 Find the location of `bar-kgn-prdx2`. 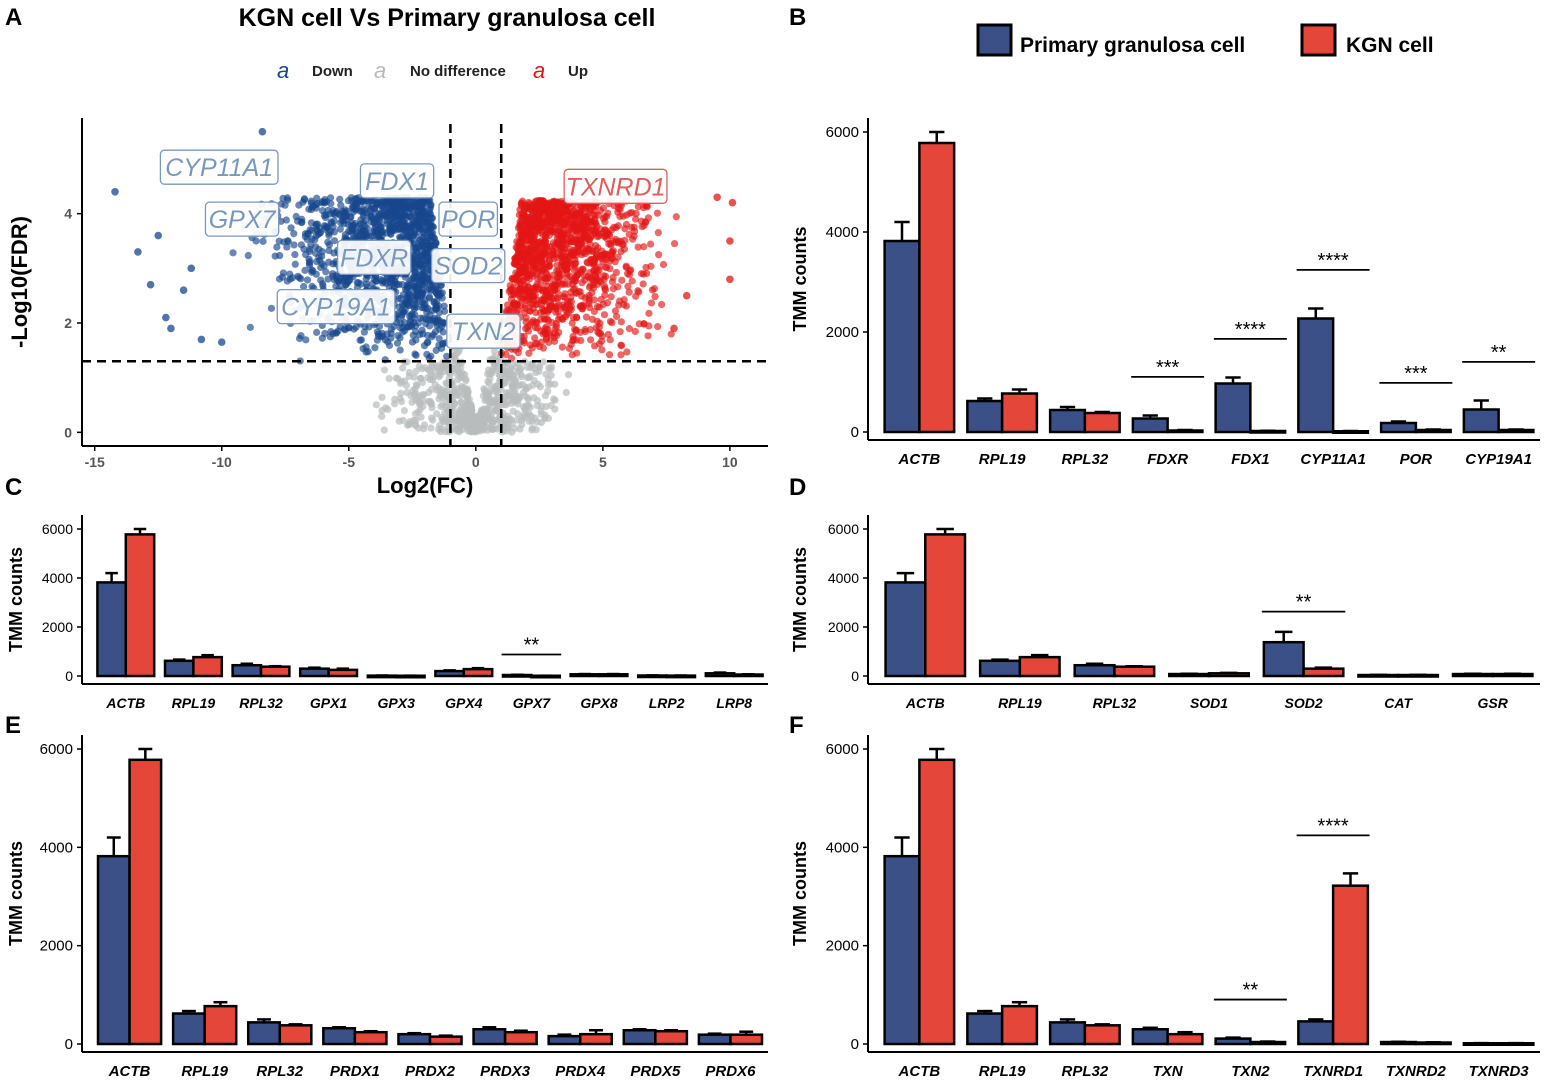

bar-kgn-prdx2 is located at coordinates (445, 1040).